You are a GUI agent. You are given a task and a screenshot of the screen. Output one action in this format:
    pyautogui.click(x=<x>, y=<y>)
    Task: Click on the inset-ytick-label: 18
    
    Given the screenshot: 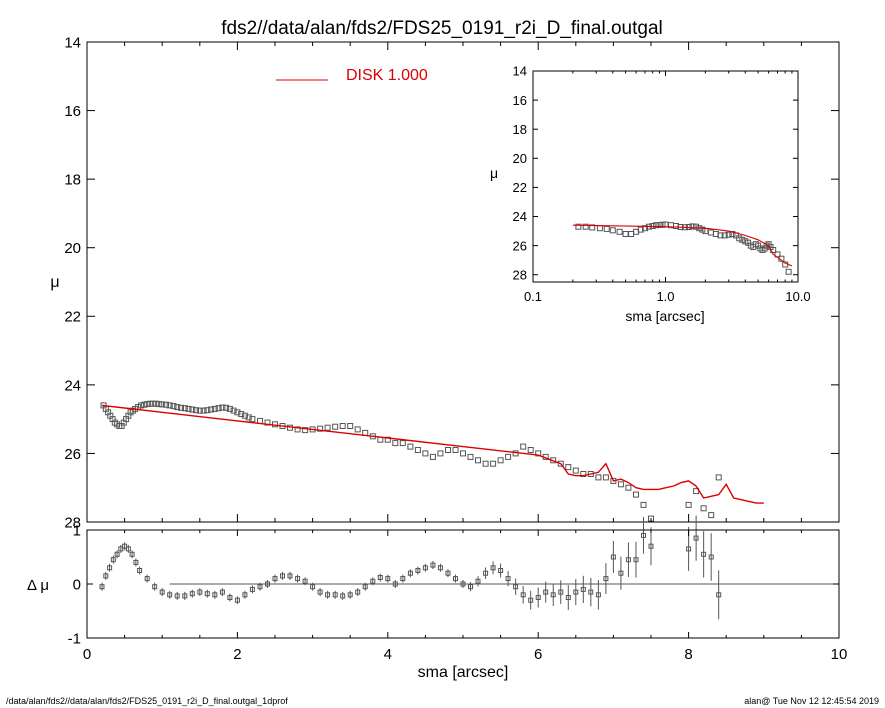 What is the action you would take?
    pyautogui.click(x=520, y=129)
    